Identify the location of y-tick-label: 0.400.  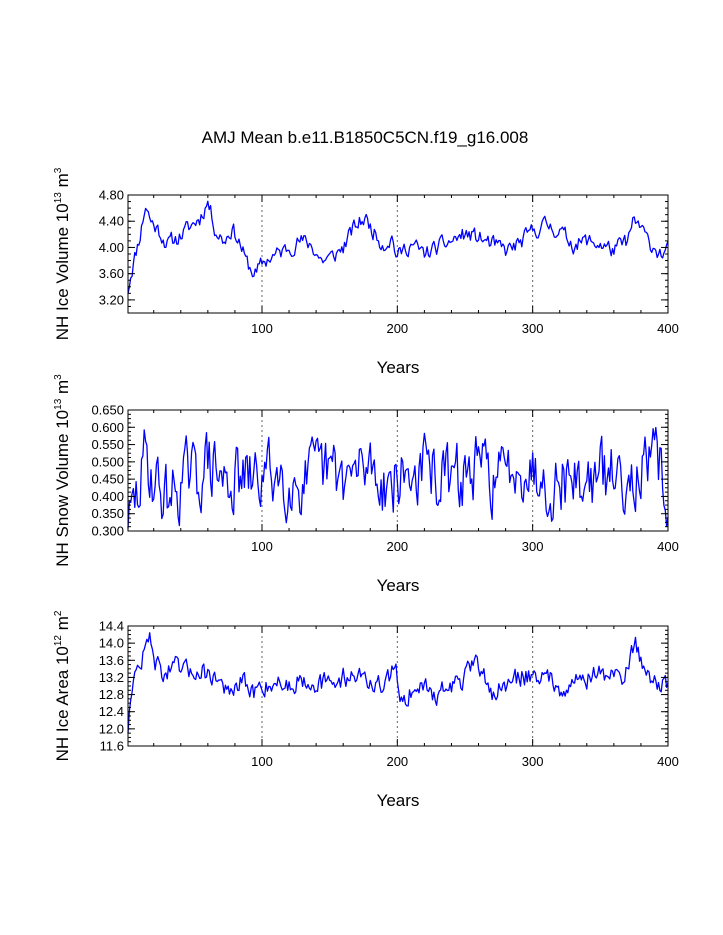
(107, 496).